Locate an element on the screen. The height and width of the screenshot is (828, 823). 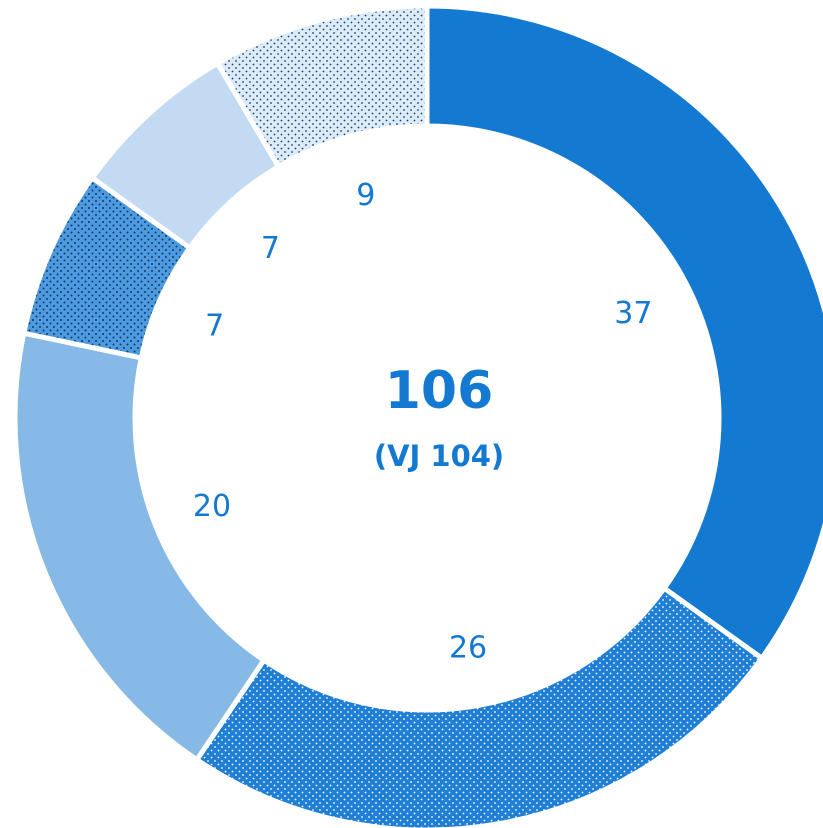
donut-center: 106 (VJ 104) is located at coordinates (439, 417).